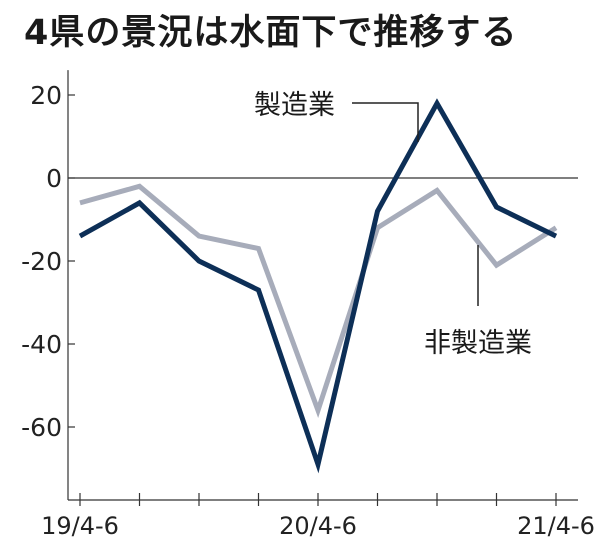 This screenshot has width=596, height=560. What do you see at coordinates (271, 33) in the screenshot?
I see `chart-title: 4県の景況は水面下で推移する` at bounding box center [271, 33].